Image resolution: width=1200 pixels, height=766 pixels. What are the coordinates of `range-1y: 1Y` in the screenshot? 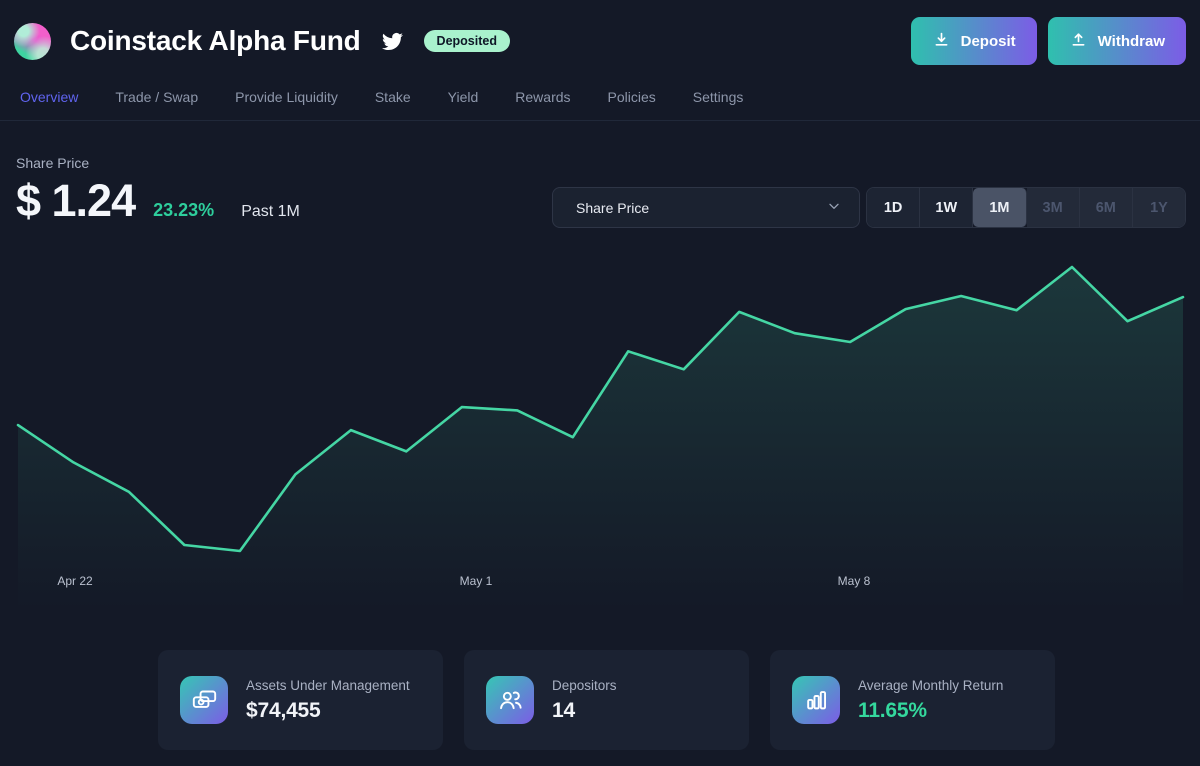 It's located at (1158, 207).